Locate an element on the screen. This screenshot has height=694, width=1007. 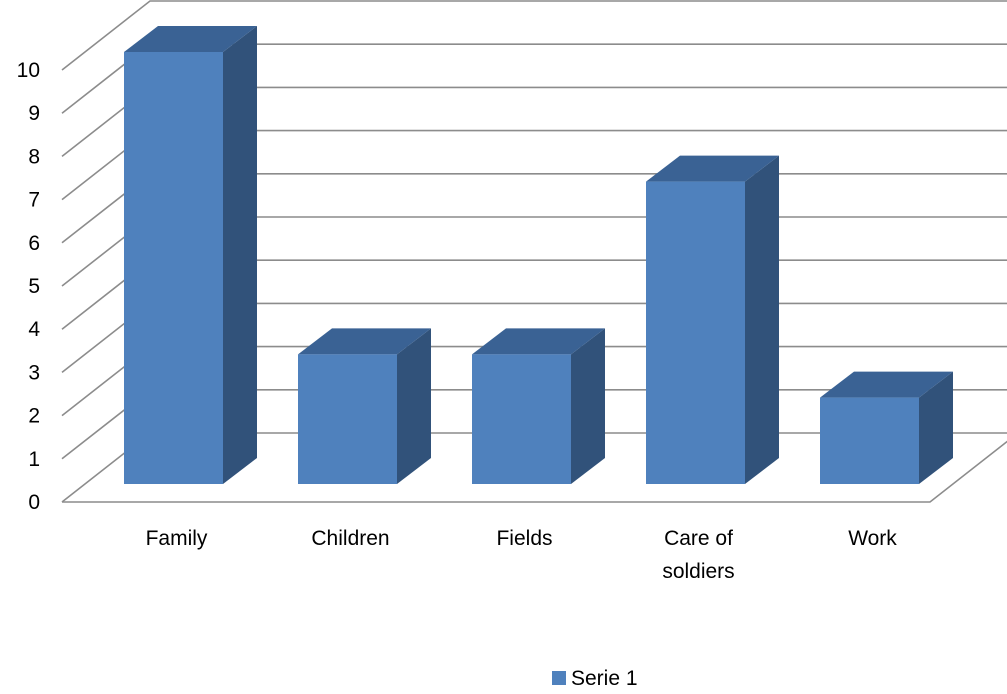
y-tick-label: 4 is located at coordinates (34, 329).